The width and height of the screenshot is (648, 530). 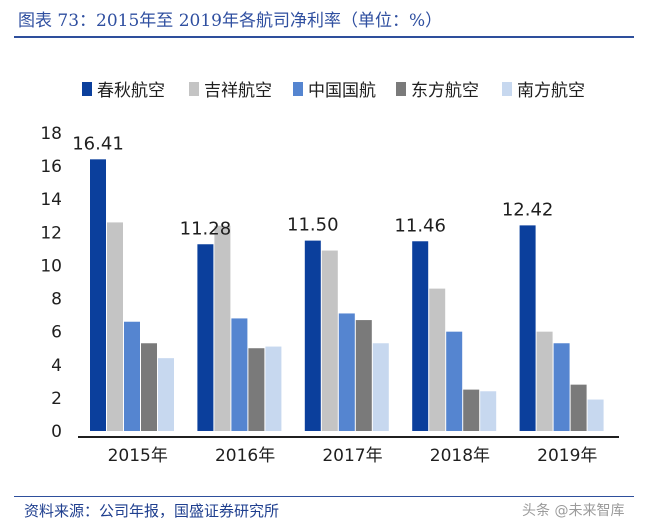 I want to click on y-tick-label: 18, so click(x=51, y=134).